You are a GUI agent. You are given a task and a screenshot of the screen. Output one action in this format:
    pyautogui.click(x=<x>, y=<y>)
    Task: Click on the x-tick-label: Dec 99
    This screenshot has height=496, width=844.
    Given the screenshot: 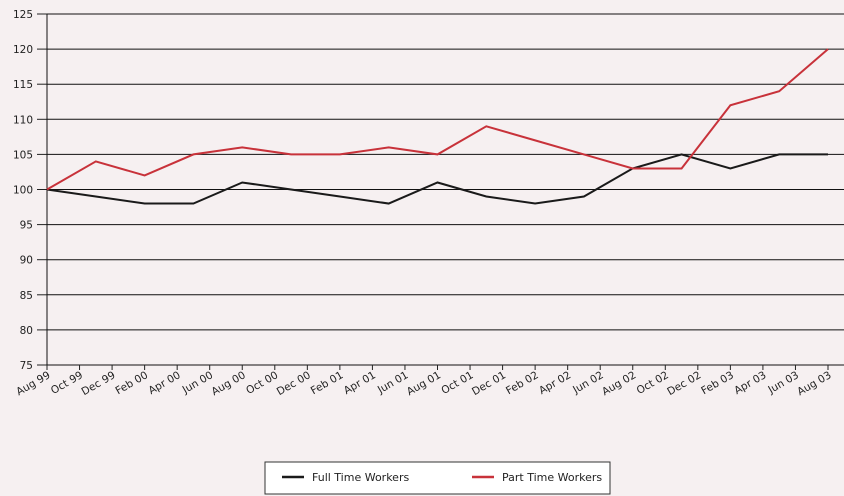 What is the action you would take?
    pyautogui.click(x=99, y=383)
    